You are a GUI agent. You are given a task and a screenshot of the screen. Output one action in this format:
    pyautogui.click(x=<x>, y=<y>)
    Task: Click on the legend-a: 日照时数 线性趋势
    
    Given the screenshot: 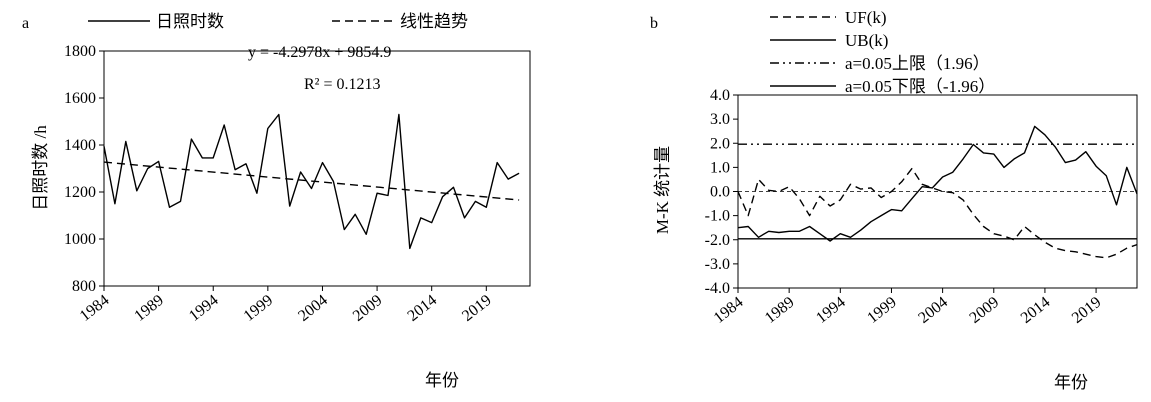 What is the action you would take?
    pyautogui.click(x=278, y=21)
    